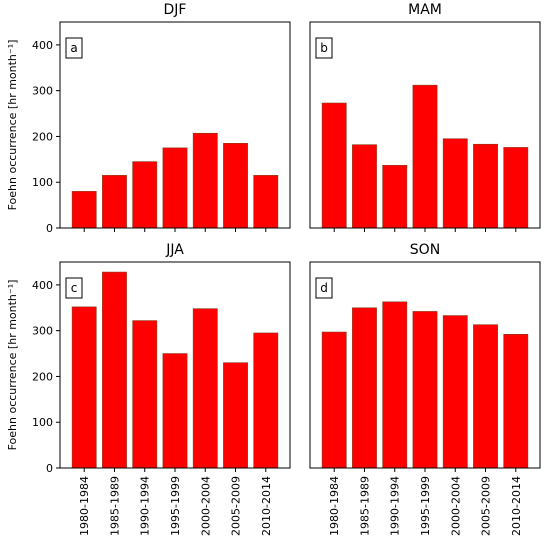 The image size is (550, 550). I want to click on panel-title: MAM, so click(425, 10).